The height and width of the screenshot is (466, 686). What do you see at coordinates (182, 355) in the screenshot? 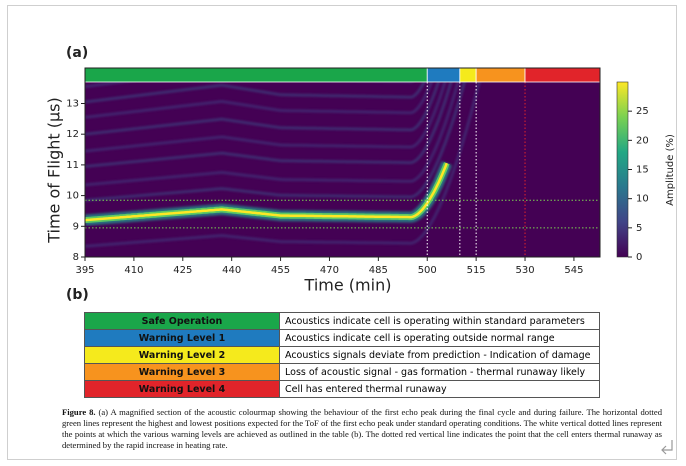
I see `level-name: Warning Level 2` at bounding box center [182, 355].